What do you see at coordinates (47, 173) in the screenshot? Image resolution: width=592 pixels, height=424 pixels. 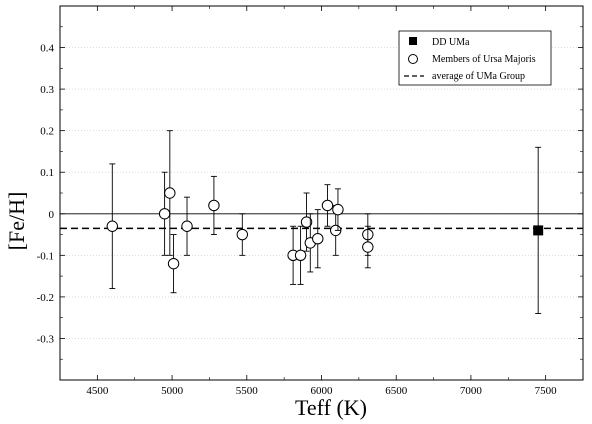 I see `y-tick-label: 0.1` at bounding box center [47, 173].